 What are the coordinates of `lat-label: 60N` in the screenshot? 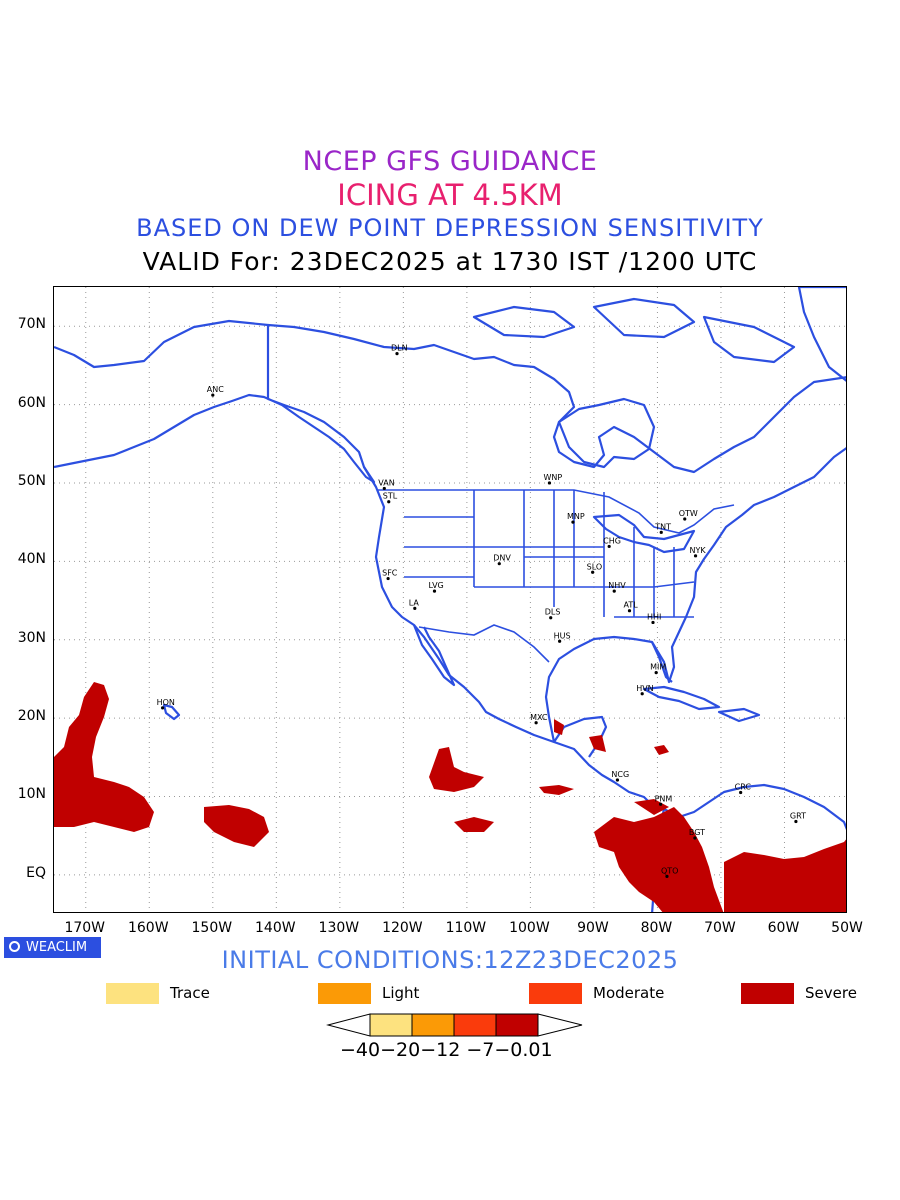 It's located at (31, 402).